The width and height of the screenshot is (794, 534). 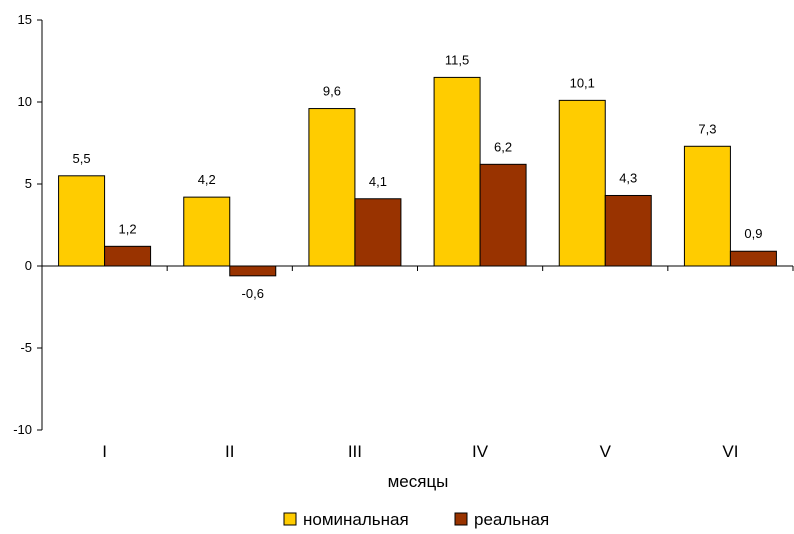 What do you see at coordinates (730, 451) in the screenshot?
I see `x-tick-label: VI` at bounding box center [730, 451].